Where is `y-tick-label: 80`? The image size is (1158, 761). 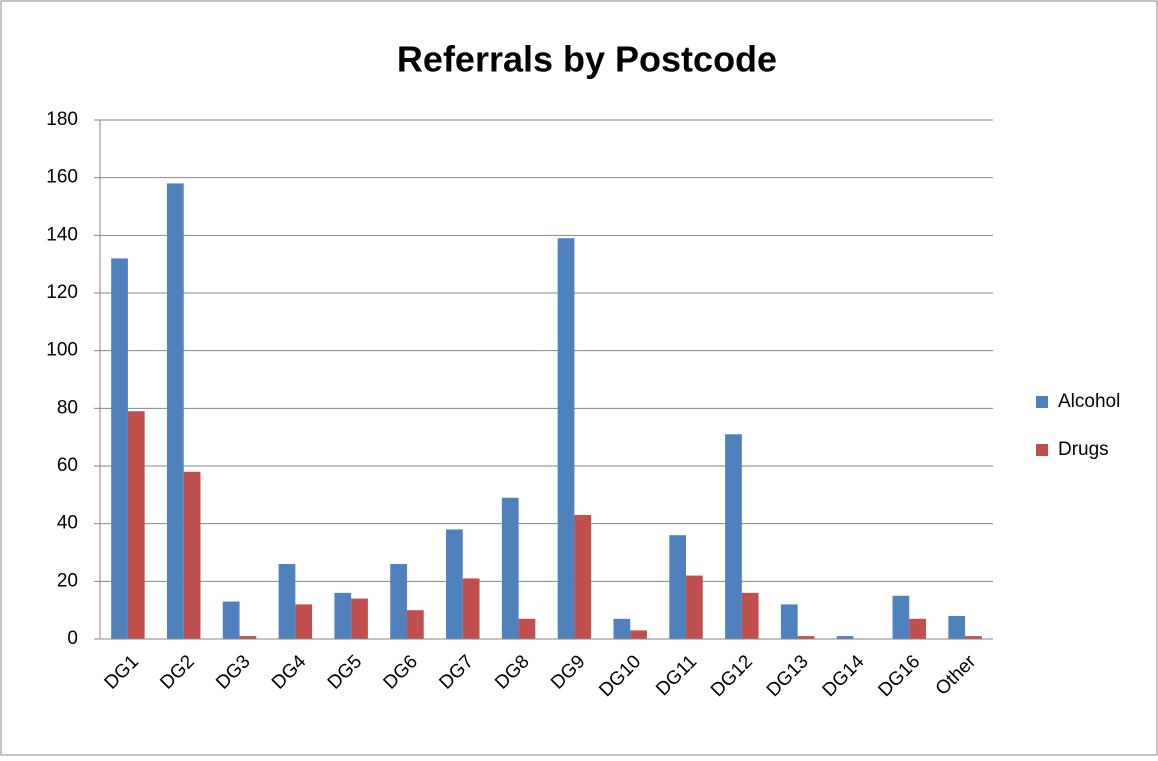 y-tick-label: 80 is located at coordinates (67, 407).